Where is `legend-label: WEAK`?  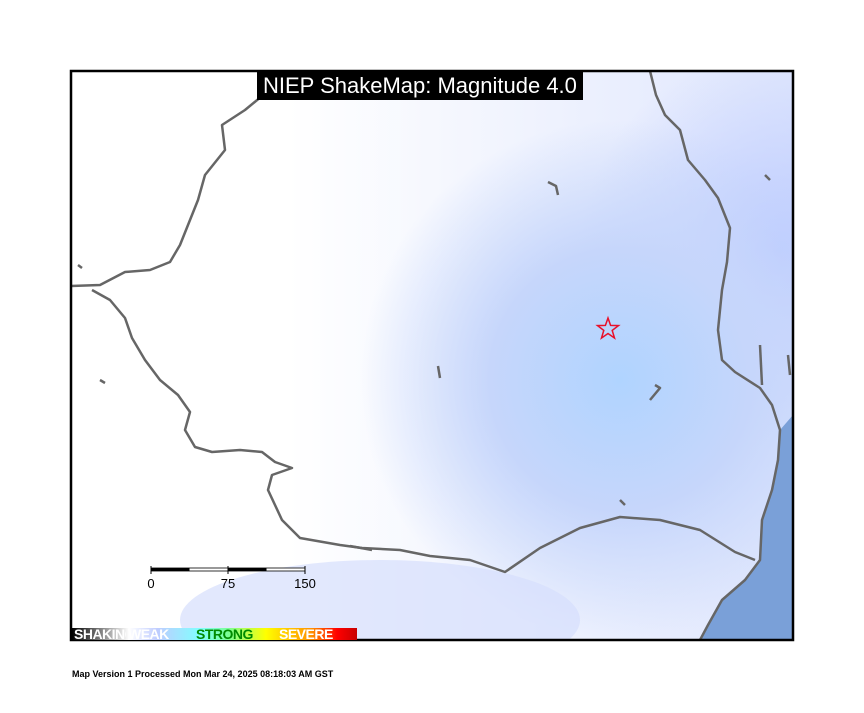
legend-label: WEAK is located at coordinates (148, 634).